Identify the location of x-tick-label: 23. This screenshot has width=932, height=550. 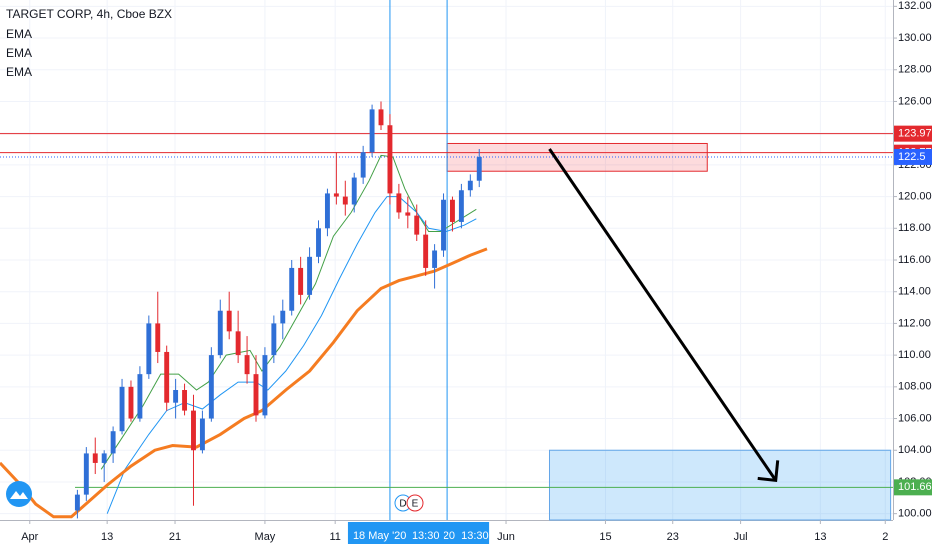
(673, 537).